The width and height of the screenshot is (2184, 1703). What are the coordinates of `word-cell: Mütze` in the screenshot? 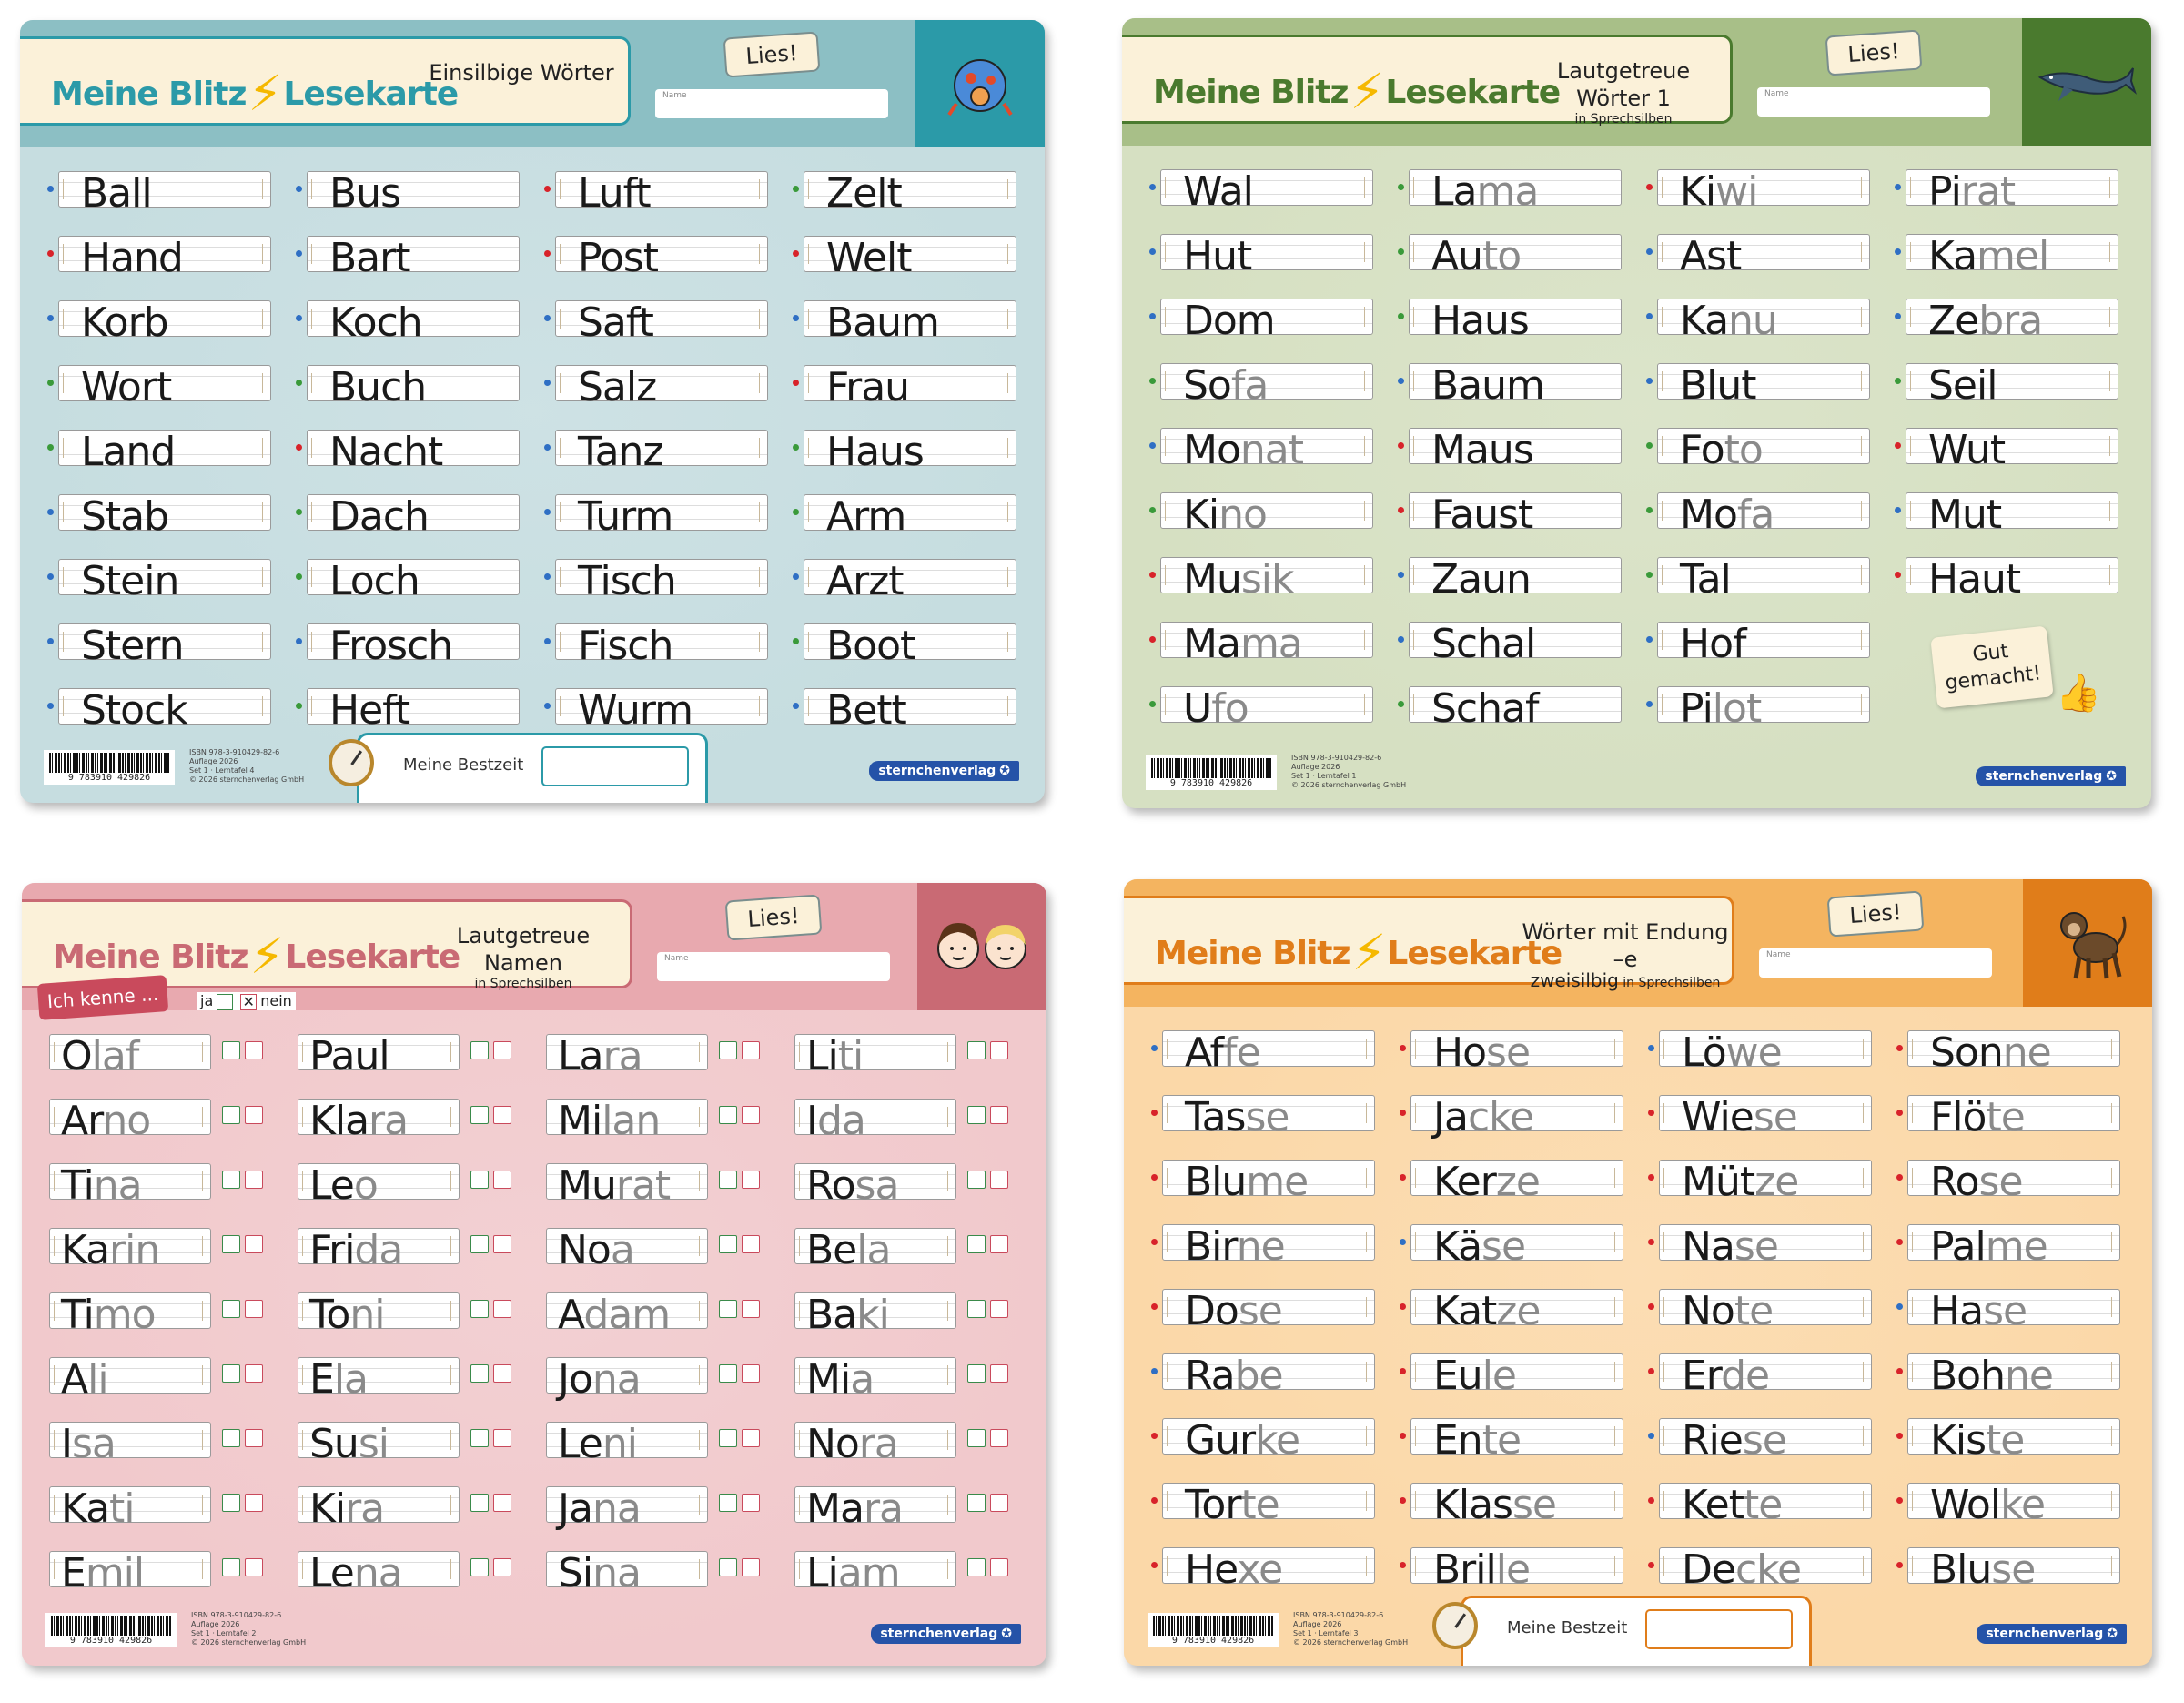 It's located at (1767, 1179).